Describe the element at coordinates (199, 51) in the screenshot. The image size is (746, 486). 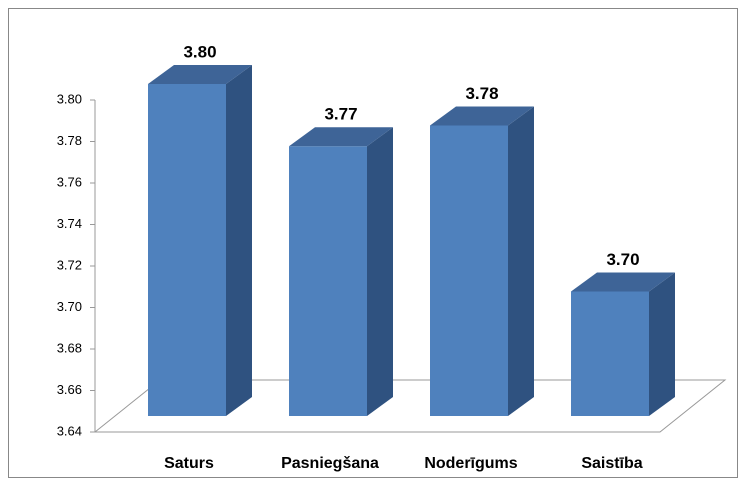
I see `value-label: 3.80` at that location.